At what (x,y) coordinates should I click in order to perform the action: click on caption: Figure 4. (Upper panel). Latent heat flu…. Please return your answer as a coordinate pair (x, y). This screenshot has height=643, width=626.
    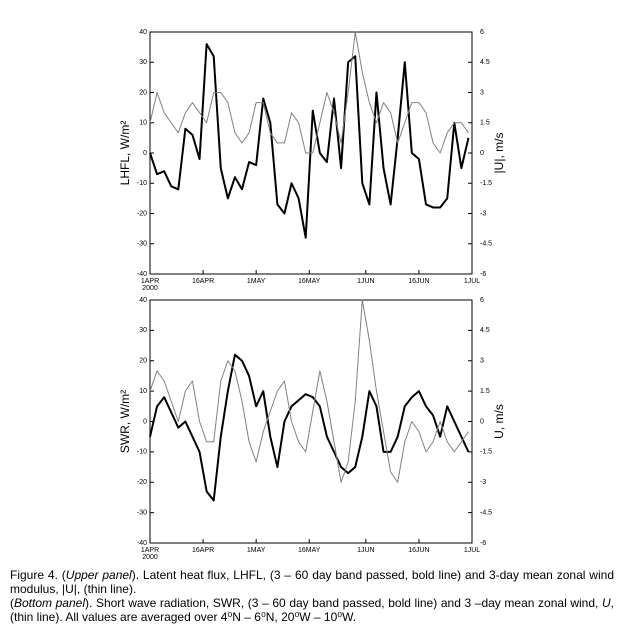
    Looking at the image, I should click on (312, 596).